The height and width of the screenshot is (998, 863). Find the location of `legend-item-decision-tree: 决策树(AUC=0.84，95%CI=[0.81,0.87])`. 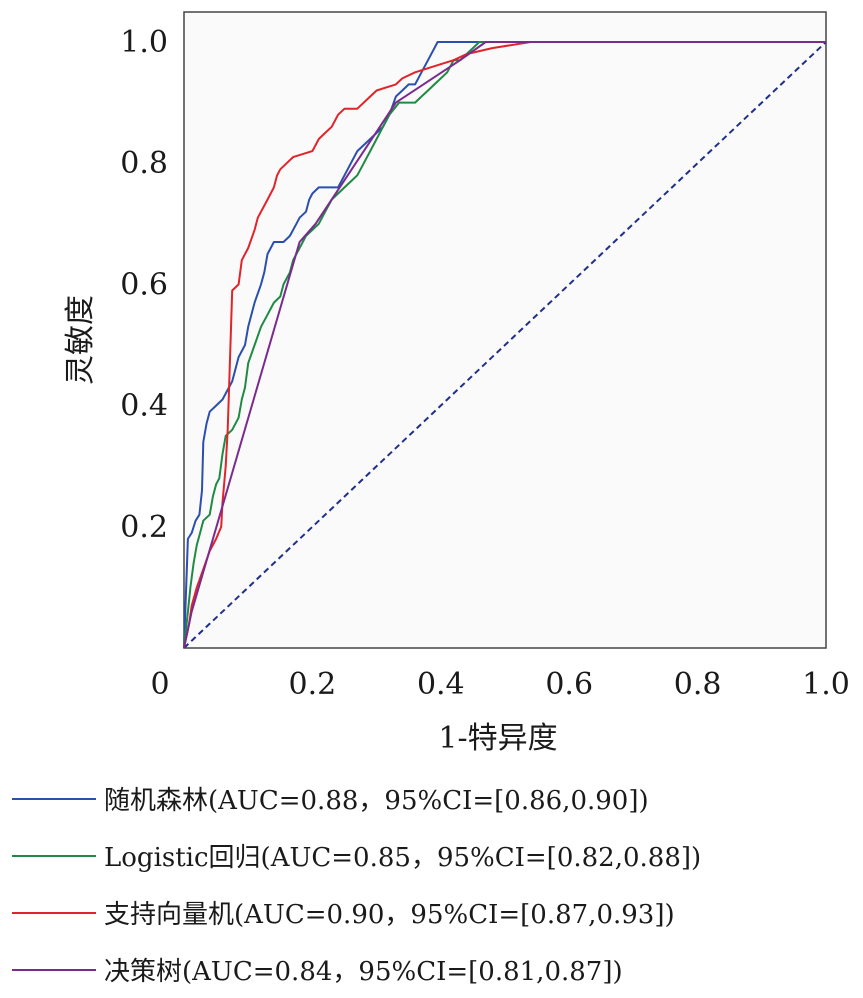

legend-item-decision-tree: 决策树(AUC=0.84，95%CI=[0.81,0.87]) is located at coordinates (432, 969).